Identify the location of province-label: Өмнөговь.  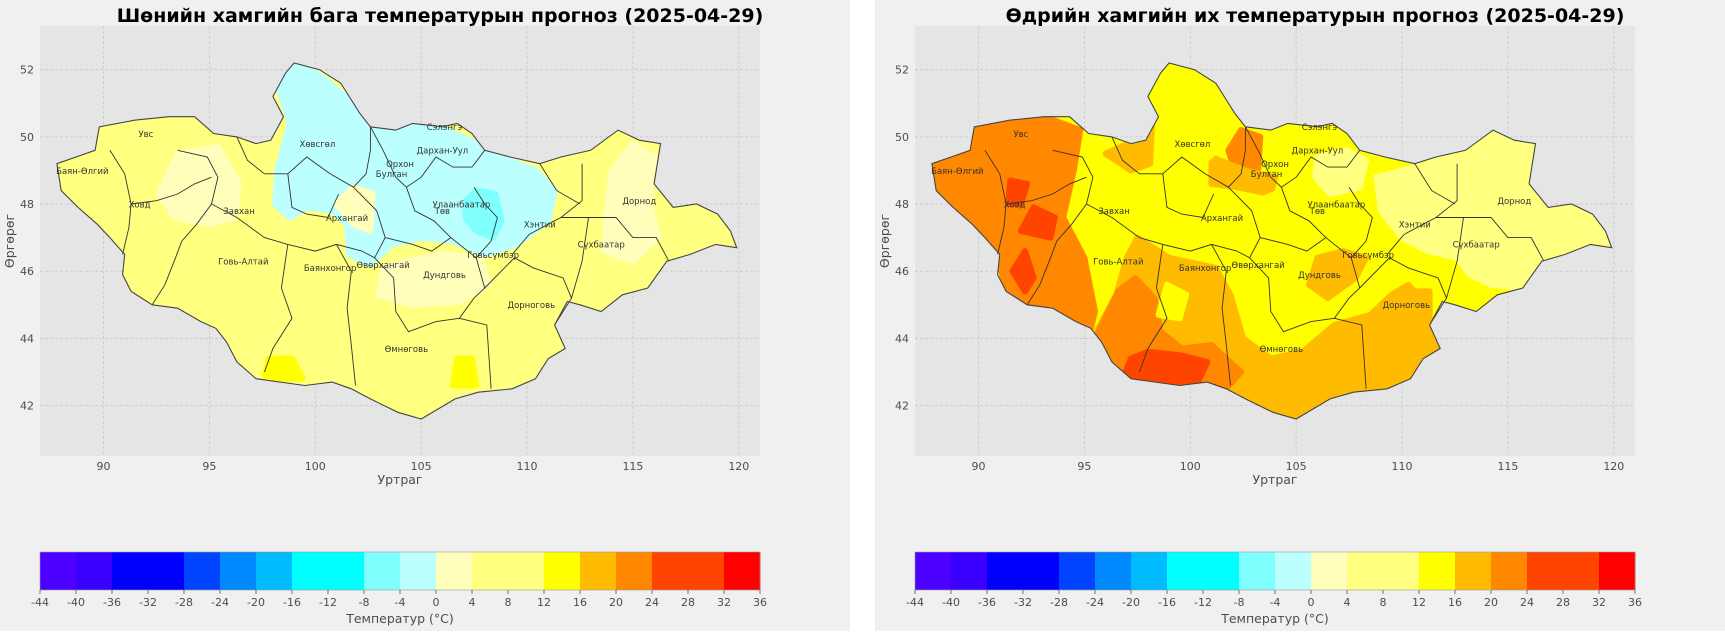
(1282, 350).